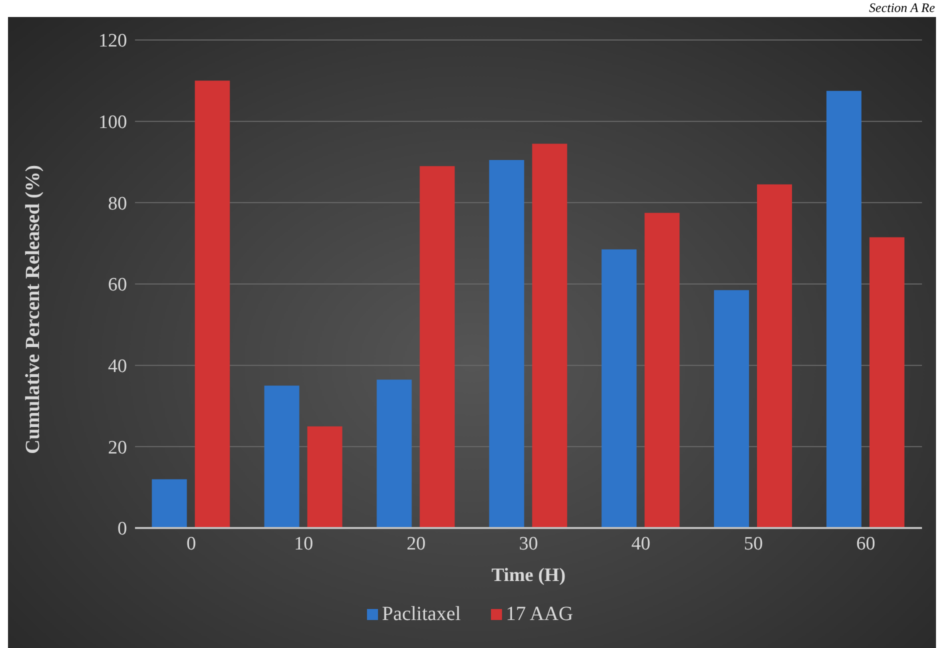  What do you see at coordinates (117, 367) in the screenshot?
I see `y-tick-label: 40` at bounding box center [117, 367].